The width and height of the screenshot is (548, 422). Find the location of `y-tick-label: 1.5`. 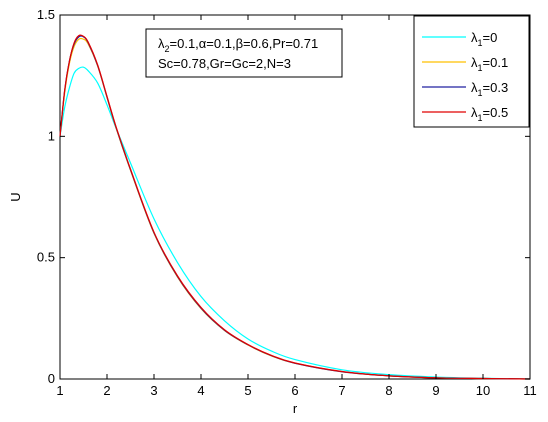

y-tick-label: 1.5 is located at coordinates (46, 14).